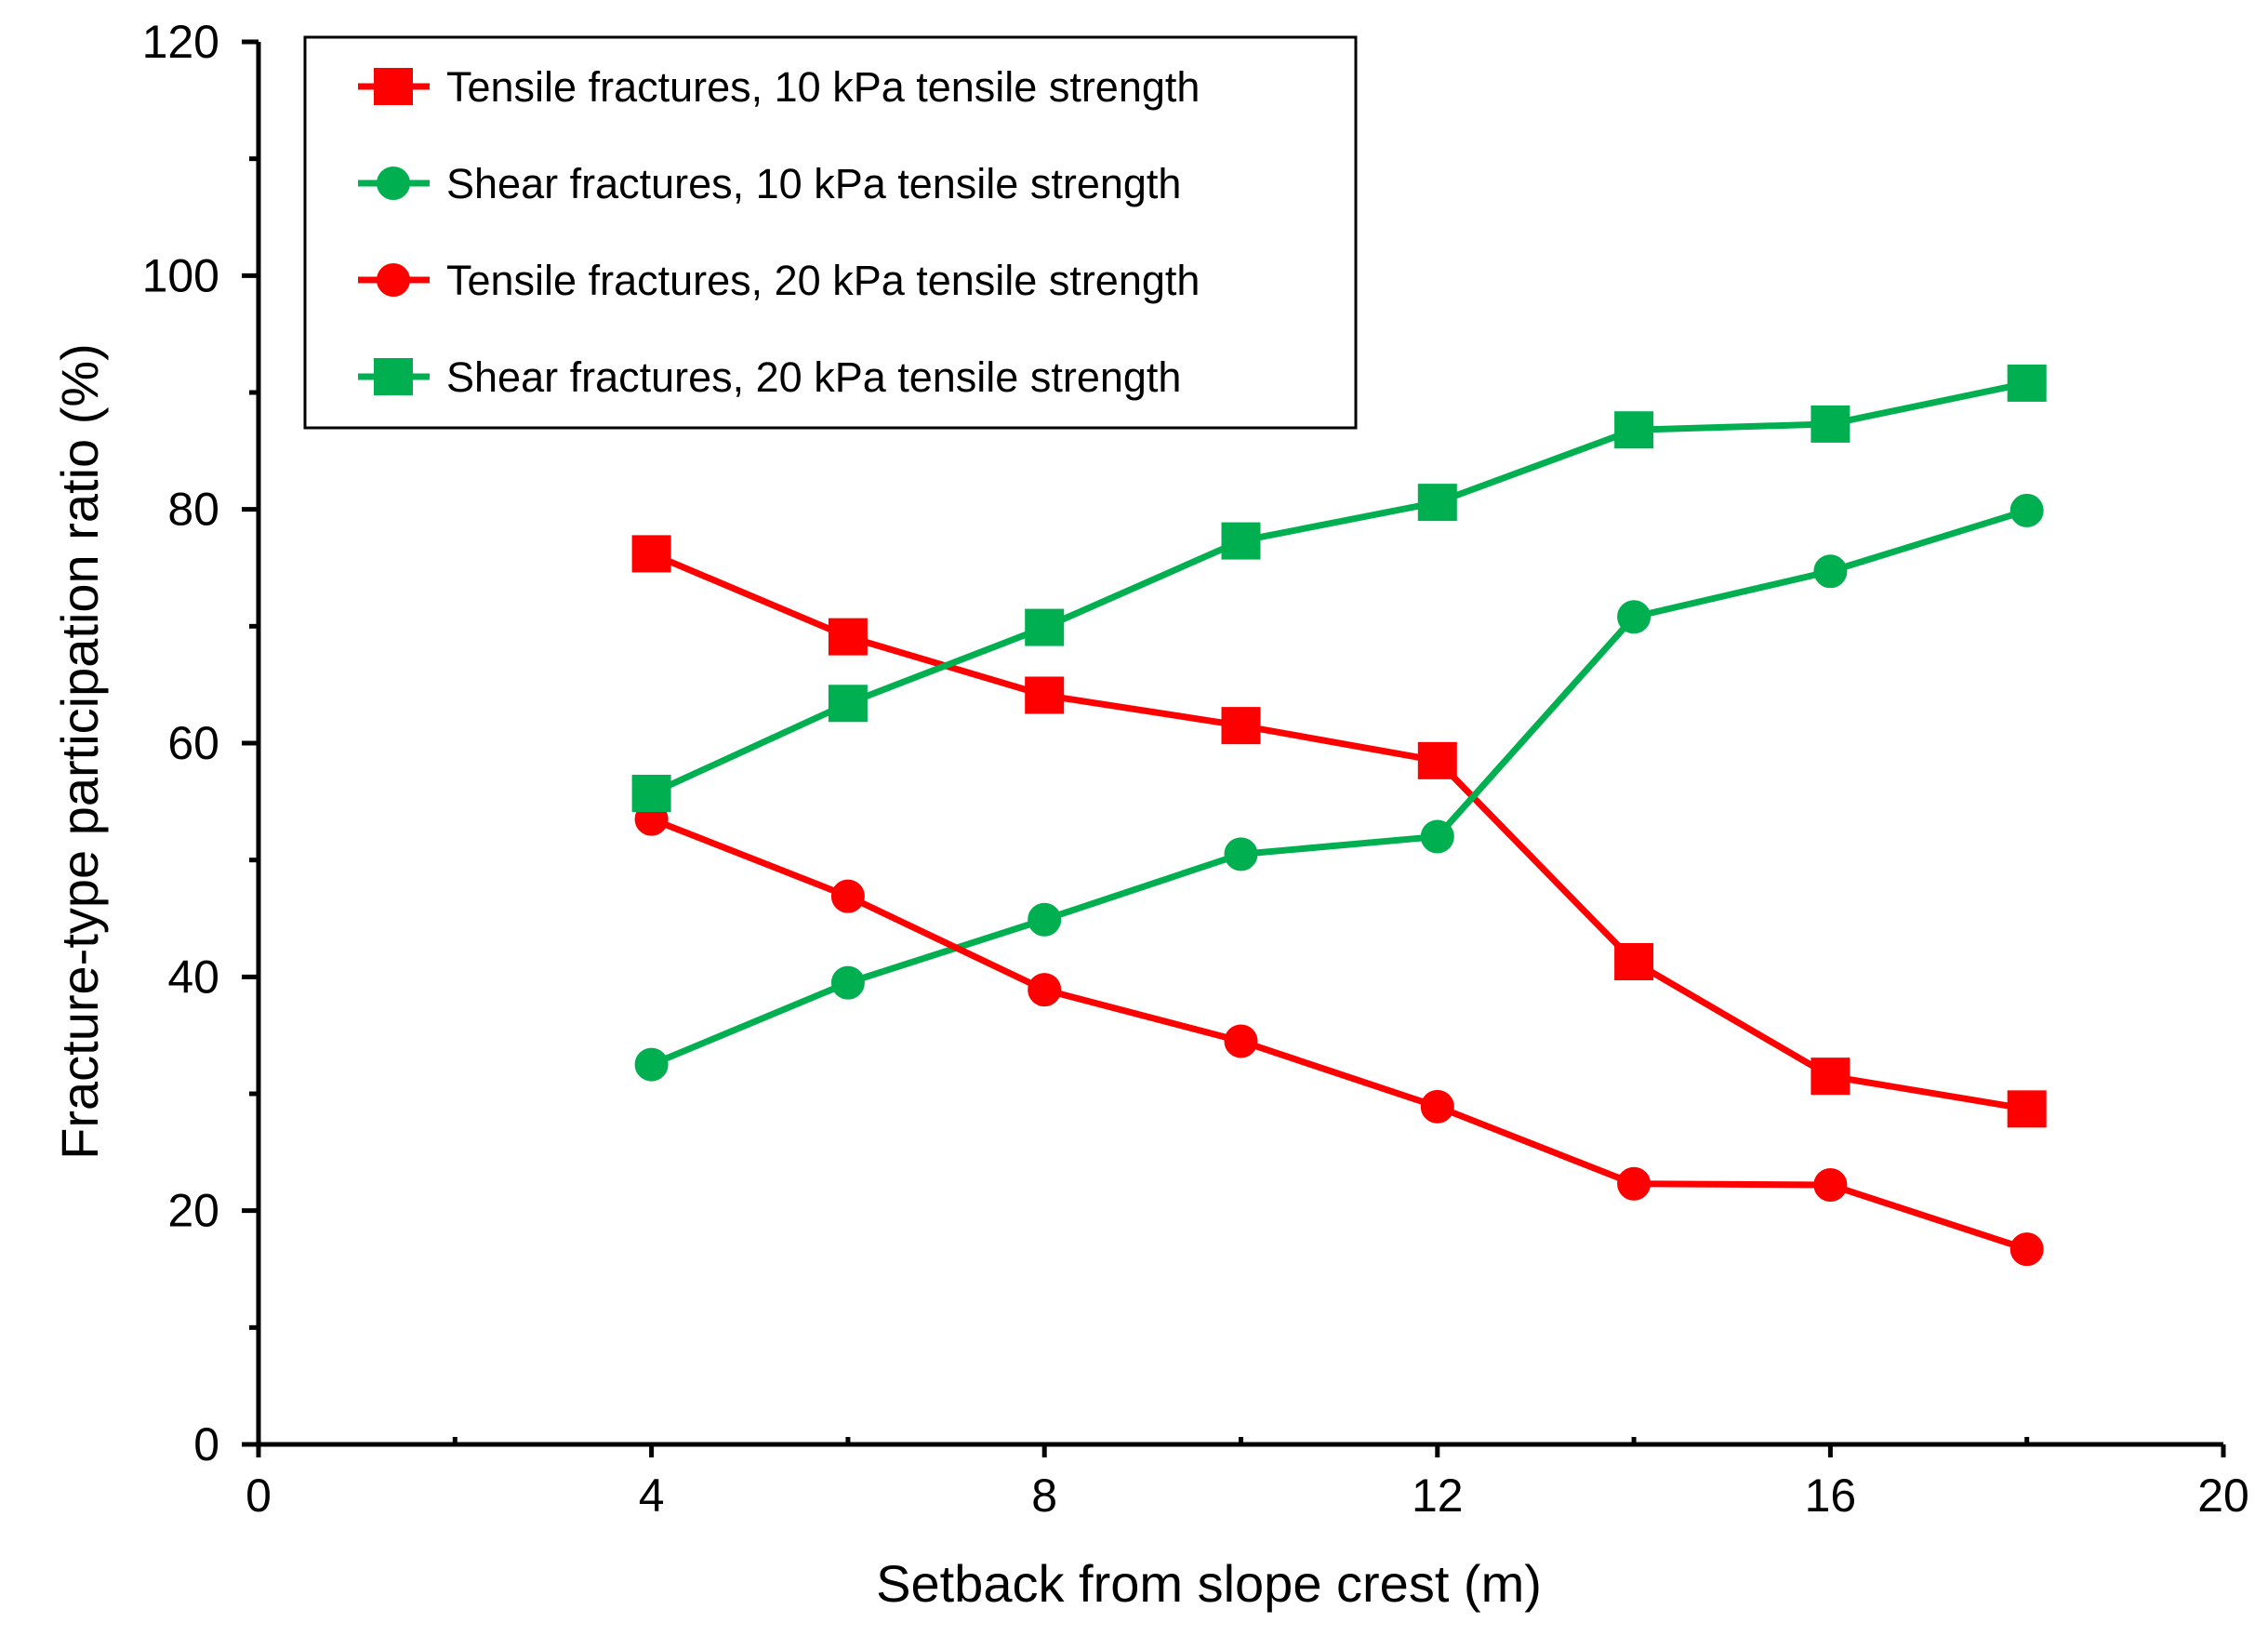 This screenshot has height=1636, width=2268. I want to click on x-tick-label: 20, so click(2223, 1496).